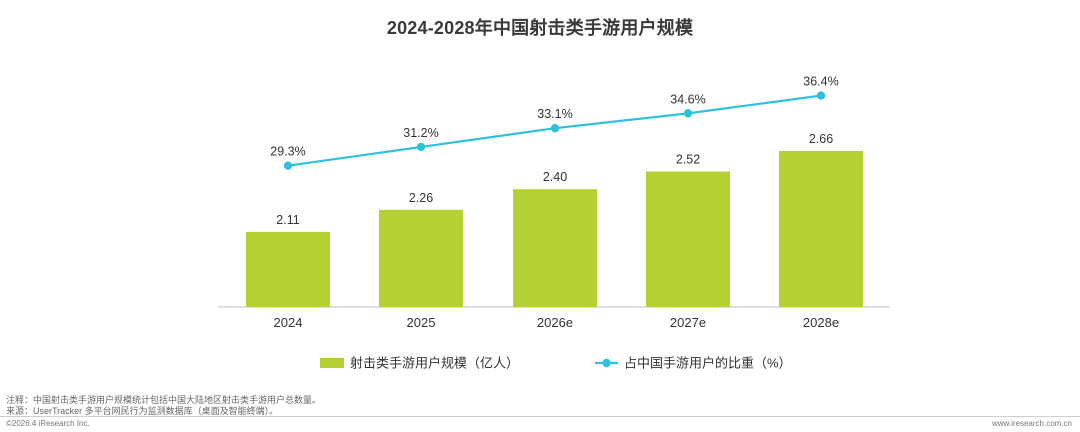 The height and width of the screenshot is (432, 1080). Describe the element at coordinates (421, 147) in the screenshot. I see `share-point-2025` at that location.